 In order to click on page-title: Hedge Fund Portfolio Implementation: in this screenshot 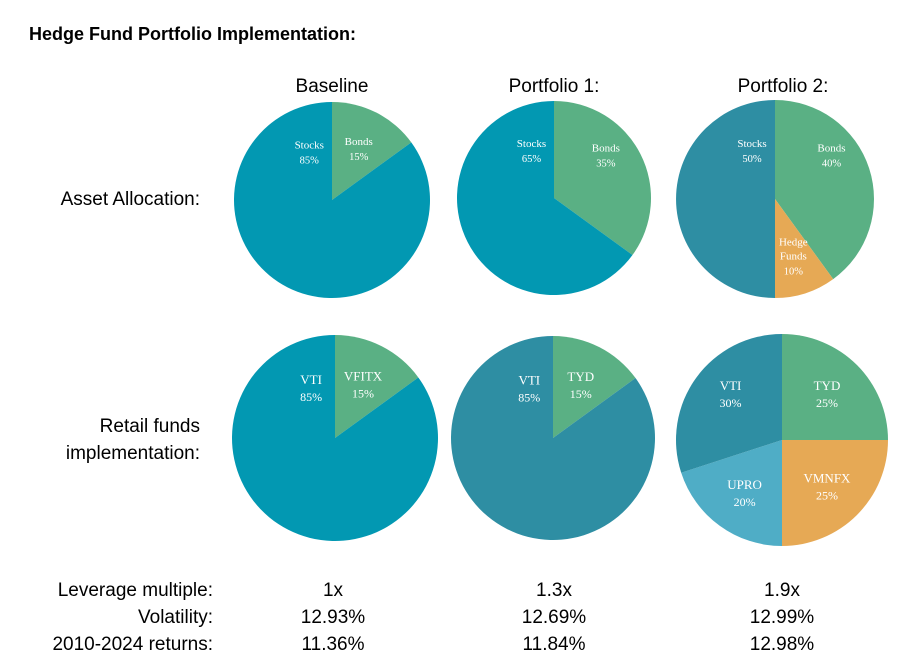, I will do `click(192, 34)`.